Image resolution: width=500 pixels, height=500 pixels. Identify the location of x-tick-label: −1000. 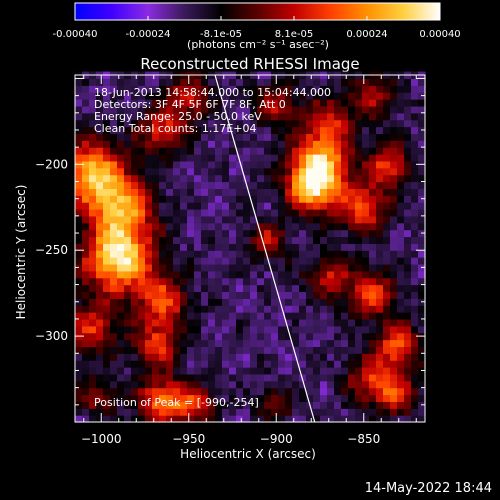
(101, 439).